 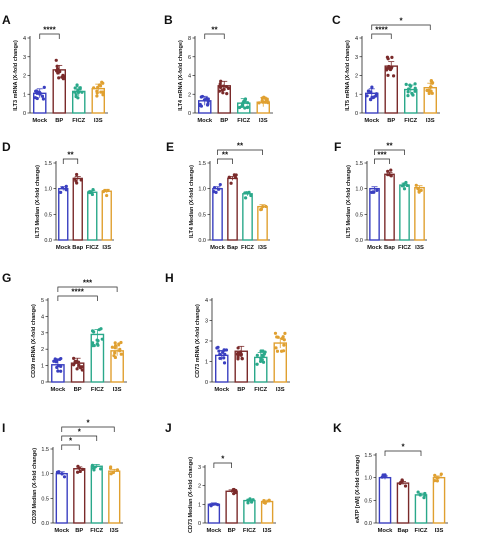 I want to click on panel-i-point-mock, so click(x=62, y=474).